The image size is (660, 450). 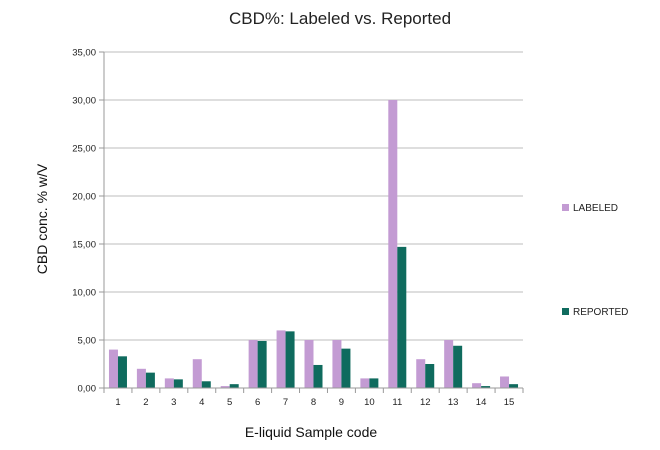 I want to click on x-tick-label: 7, so click(x=285, y=402).